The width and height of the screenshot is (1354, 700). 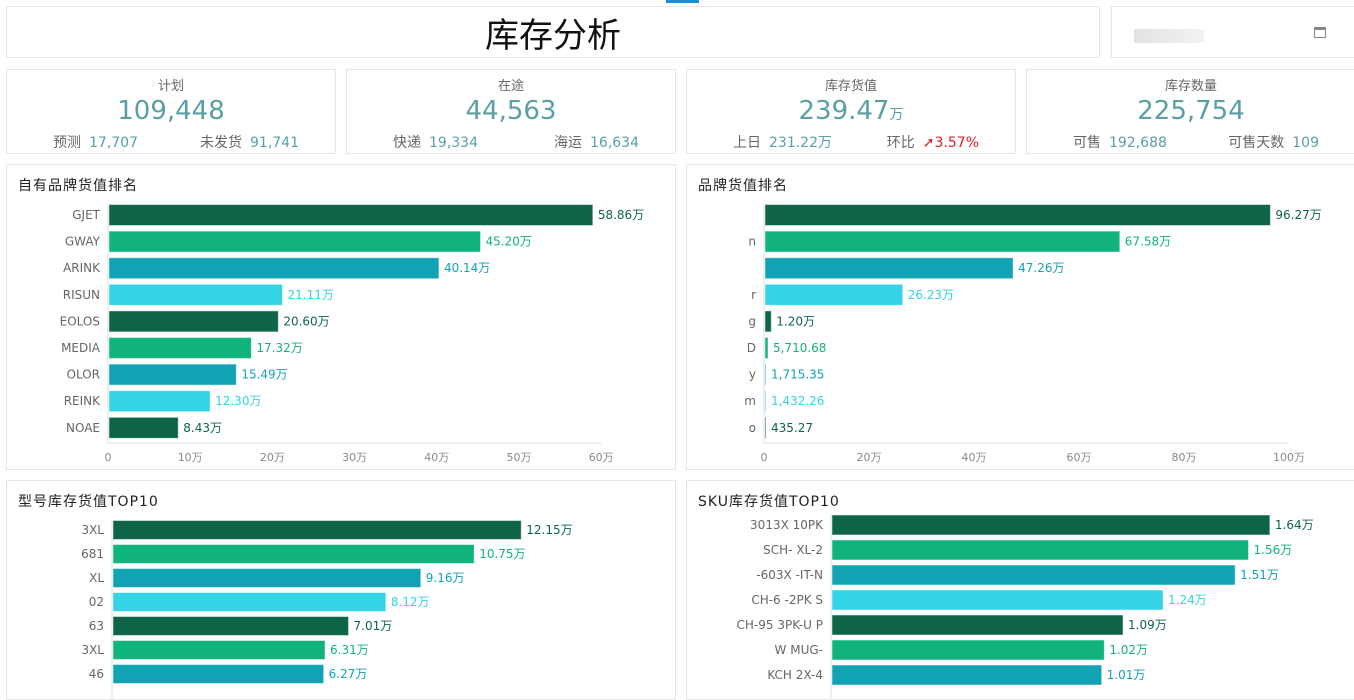 I want to click on category-label: W MUG-, so click(x=799, y=650).